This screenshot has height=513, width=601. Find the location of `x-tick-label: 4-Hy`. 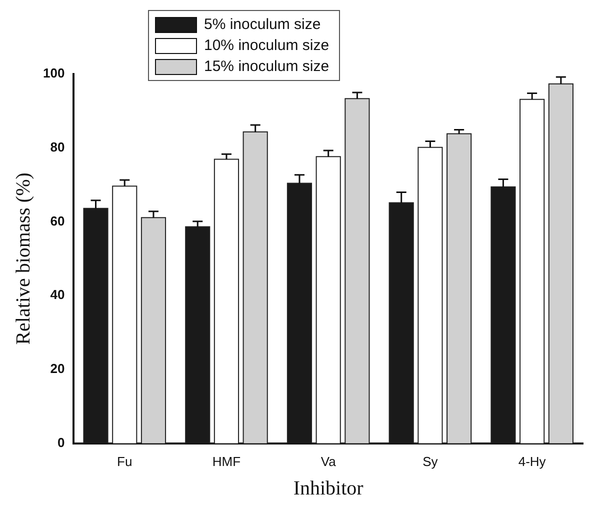

x-tick-label: 4-Hy is located at coordinates (532, 461).